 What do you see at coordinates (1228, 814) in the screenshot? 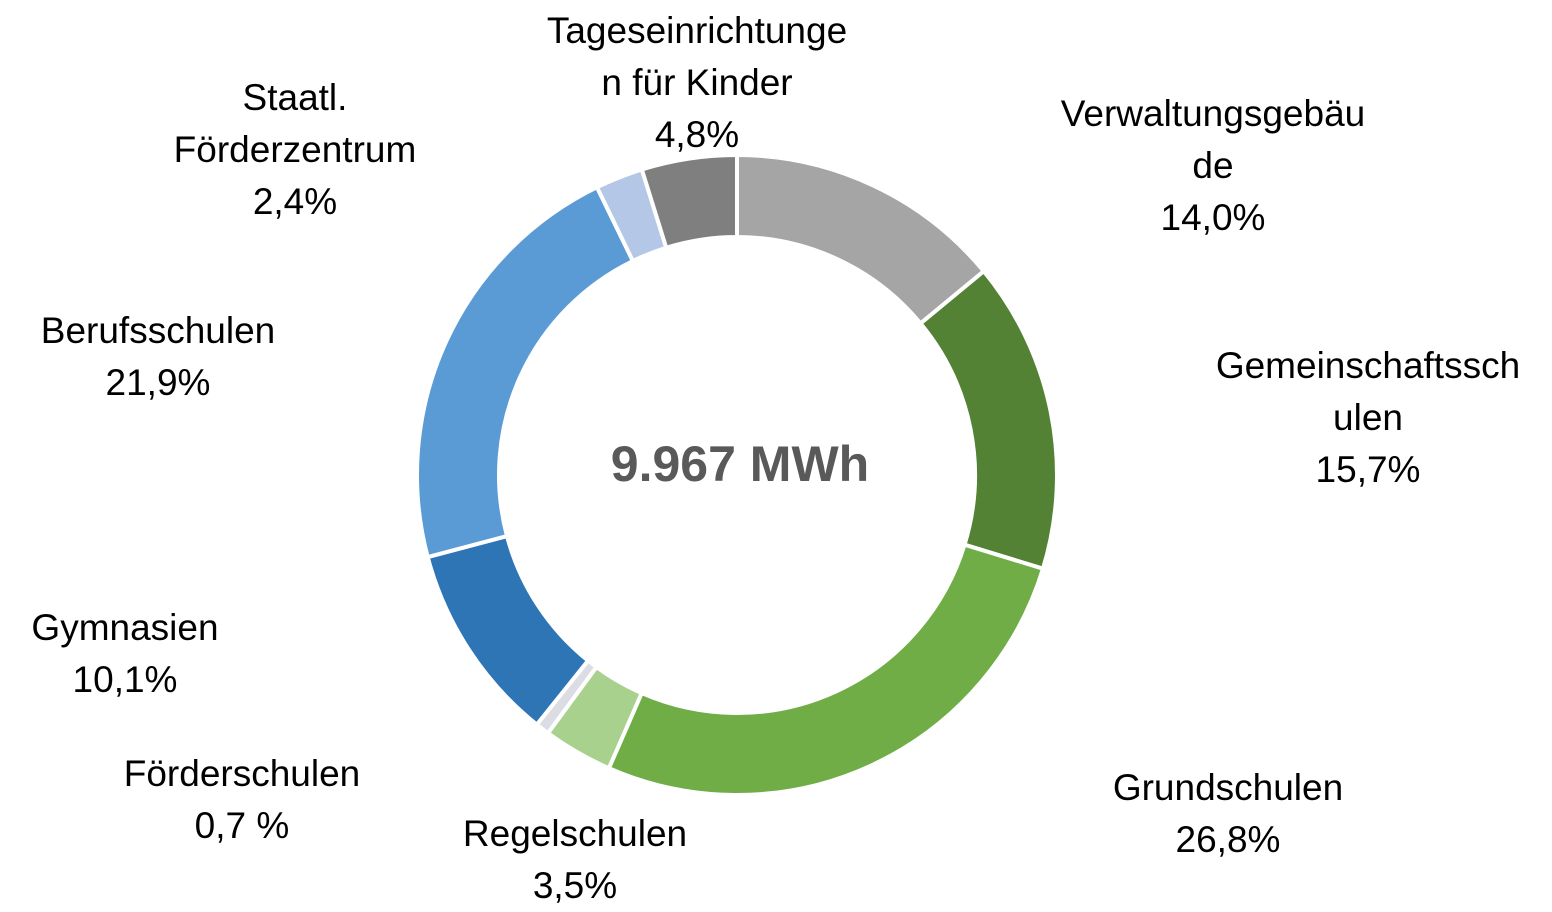
I see `slice-label: Grundschulen 26,8%` at bounding box center [1228, 814].